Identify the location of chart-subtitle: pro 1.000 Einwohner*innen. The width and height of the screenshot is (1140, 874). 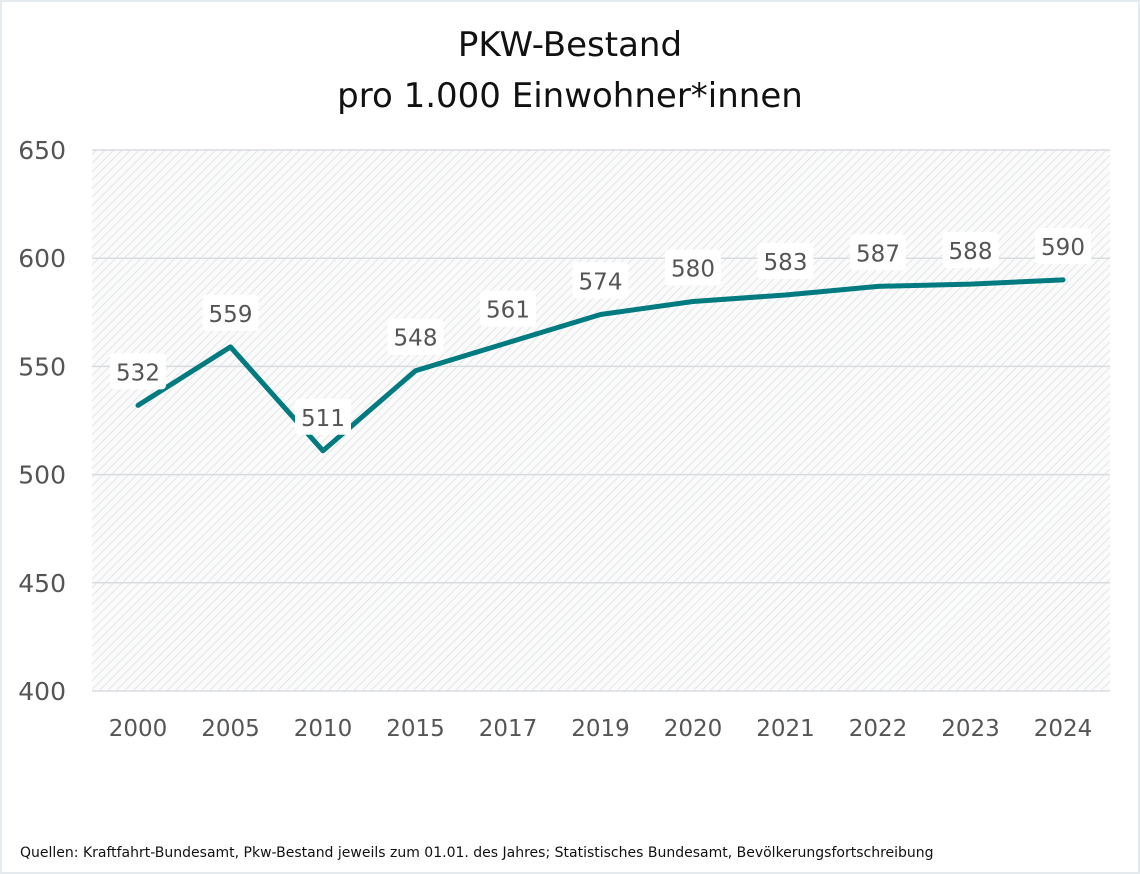
(570, 96).